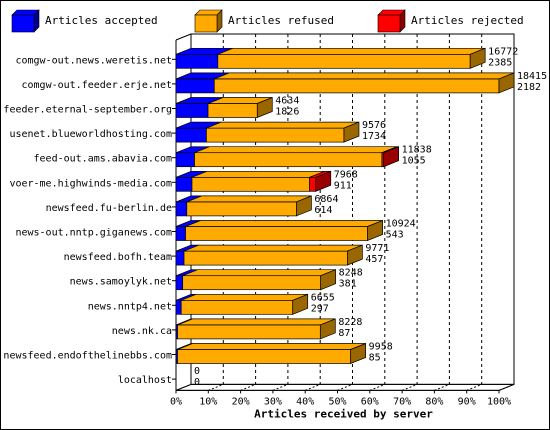 The width and height of the screenshot is (550, 430). I want to click on y-tick-label: newsfeed.endofthelinebbs.com, so click(87, 356).